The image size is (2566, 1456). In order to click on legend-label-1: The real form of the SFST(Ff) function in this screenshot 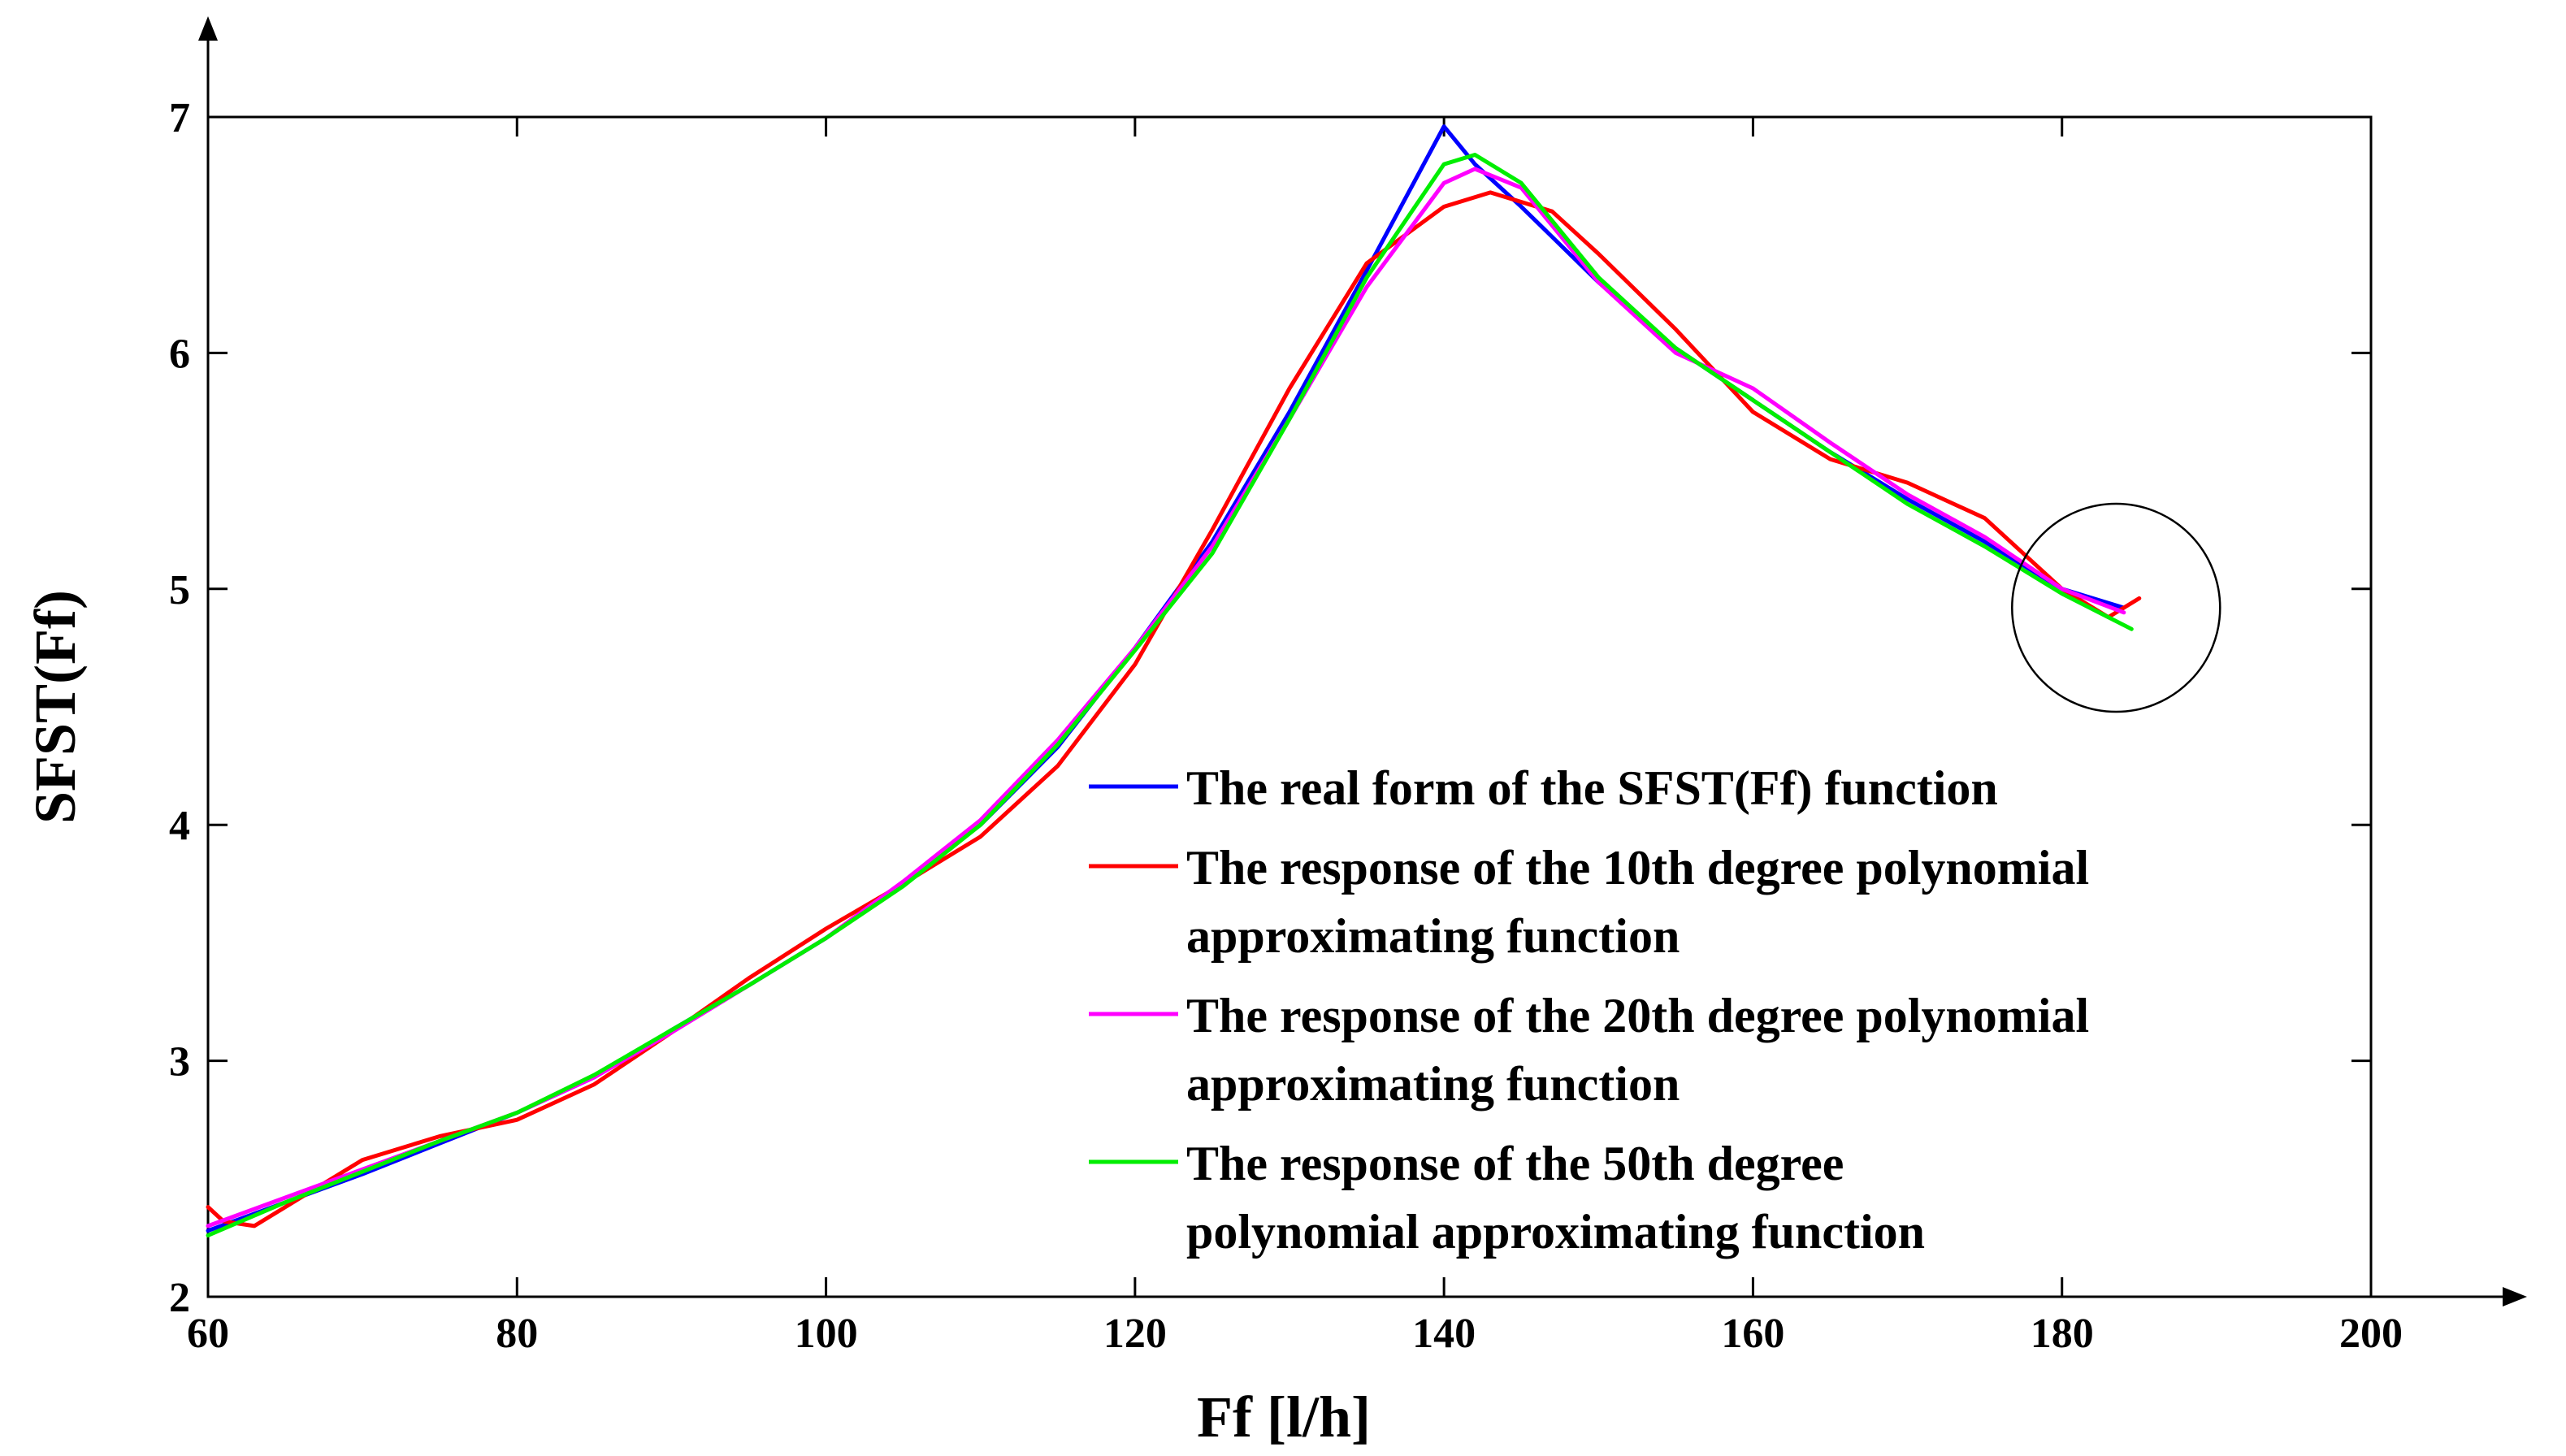, I will do `click(1592, 788)`.